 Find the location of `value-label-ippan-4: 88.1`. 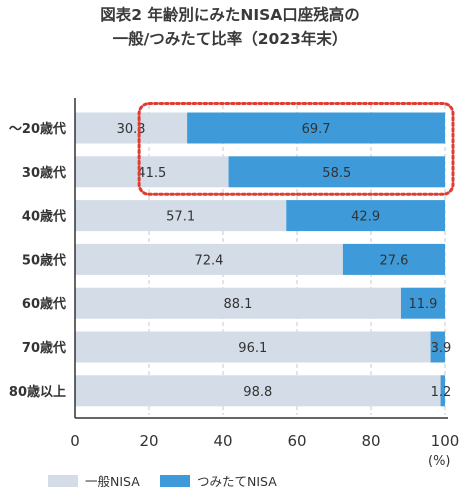

value-label-ippan-4: 88.1 is located at coordinates (238, 304).